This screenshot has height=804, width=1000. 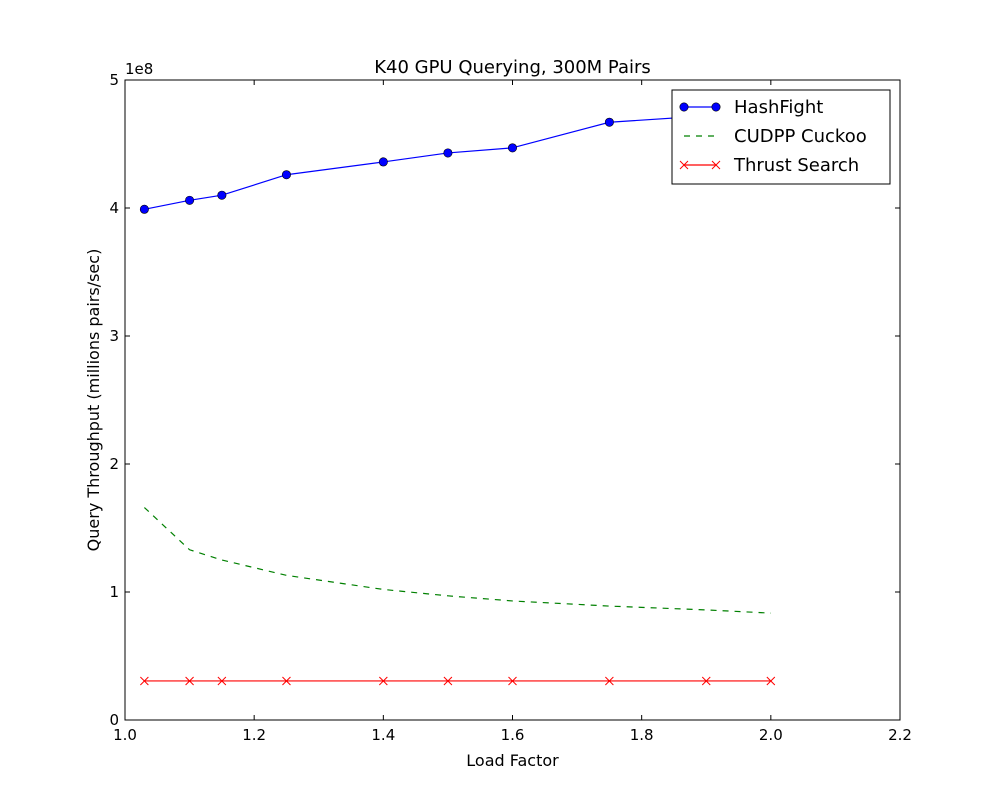 I want to click on legend: HashFight CUDPP Cuckoo Thrust Search, so click(x=781, y=137).